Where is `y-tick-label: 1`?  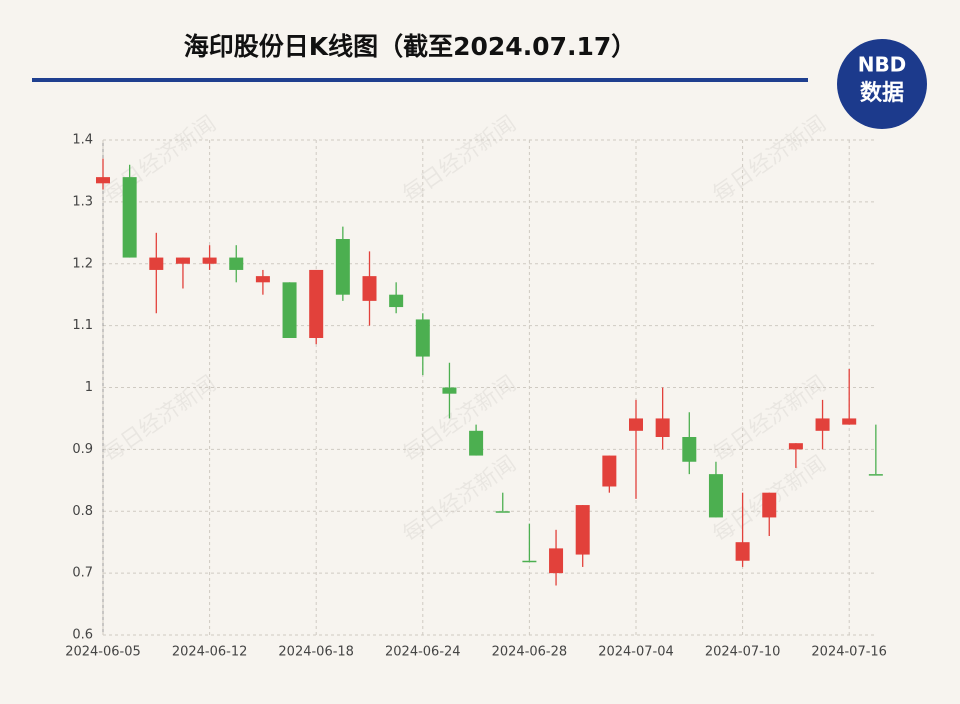 y-tick-label: 1 is located at coordinates (89, 387).